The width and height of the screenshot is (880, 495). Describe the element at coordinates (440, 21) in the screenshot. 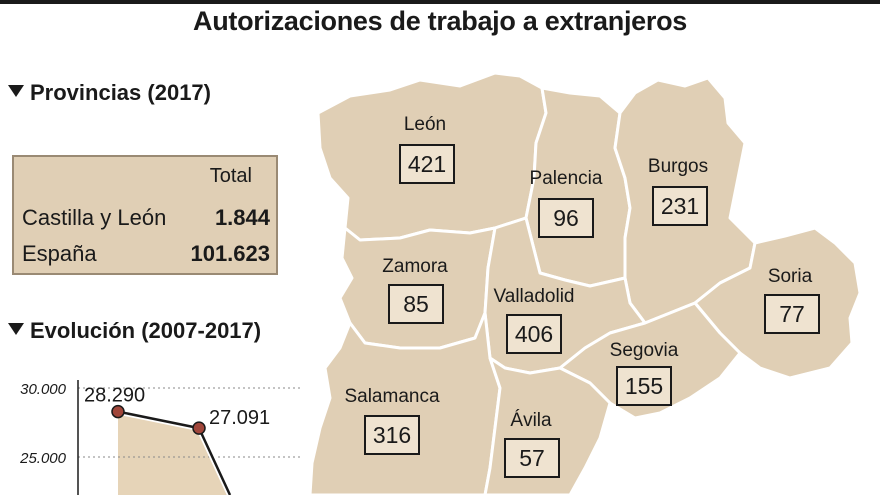

I see `page-title: Autorizaciones de trabajo a extranjeros` at that location.